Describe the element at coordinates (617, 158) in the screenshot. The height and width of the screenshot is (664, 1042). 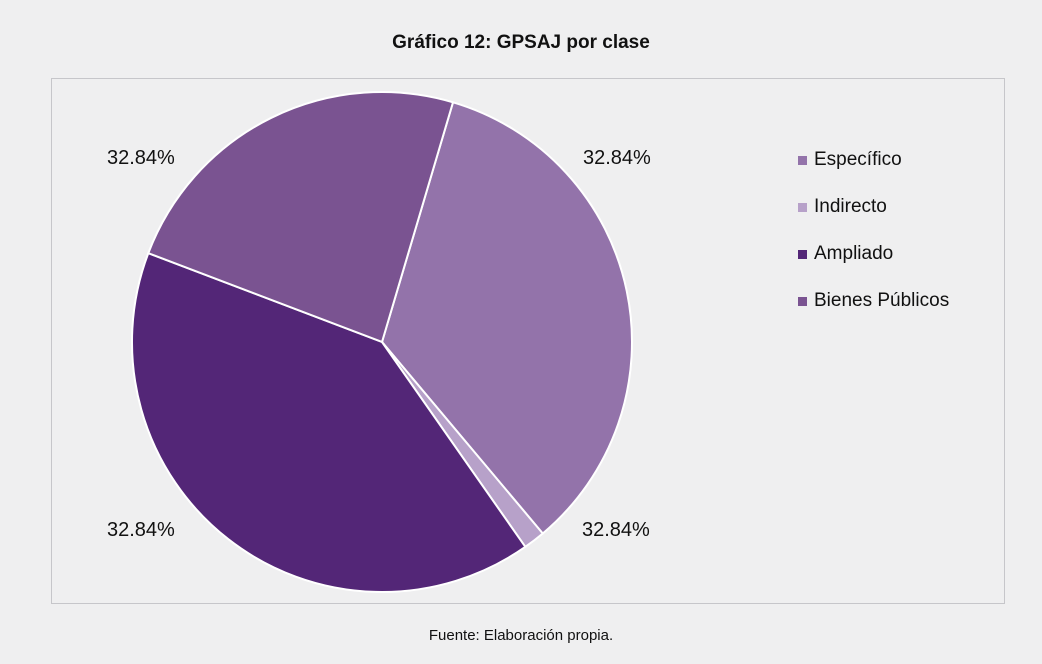
I see `data-label-especifico: 32.84%` at that location.